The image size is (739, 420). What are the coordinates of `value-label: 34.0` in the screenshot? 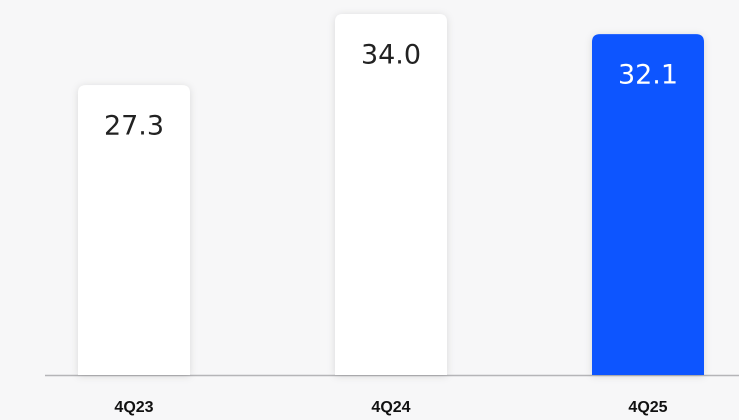 It's located at (391, 55).